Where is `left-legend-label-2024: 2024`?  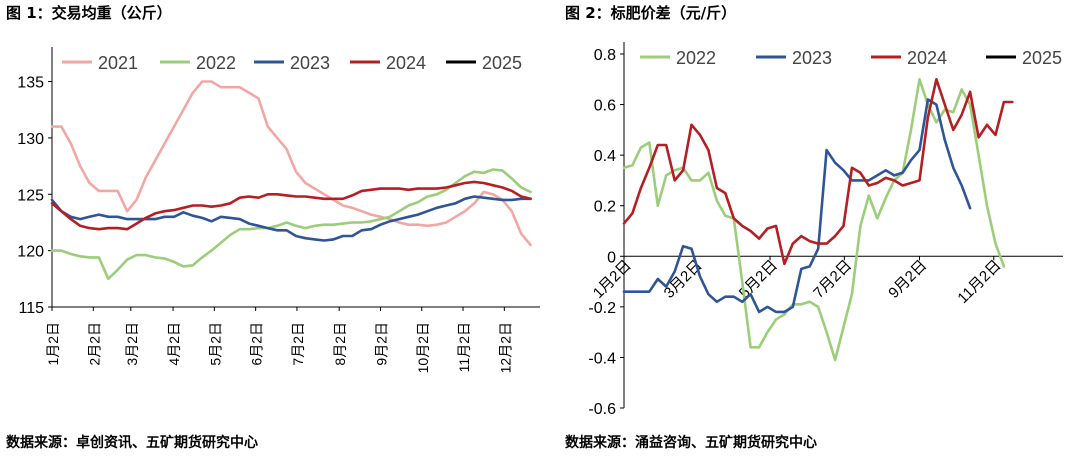 left-legend-label-2024: 2024 is located at coordinates (406, 63).